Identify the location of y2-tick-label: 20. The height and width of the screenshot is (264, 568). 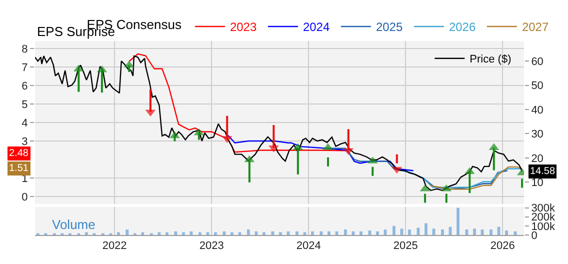
(537, 158).